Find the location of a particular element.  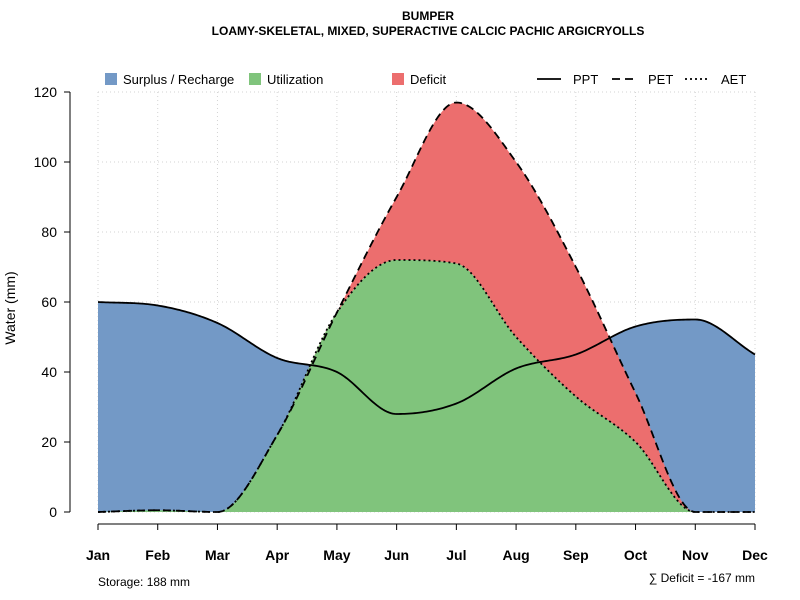

y-tick-label: 20 is located at coordinates (49, 442).